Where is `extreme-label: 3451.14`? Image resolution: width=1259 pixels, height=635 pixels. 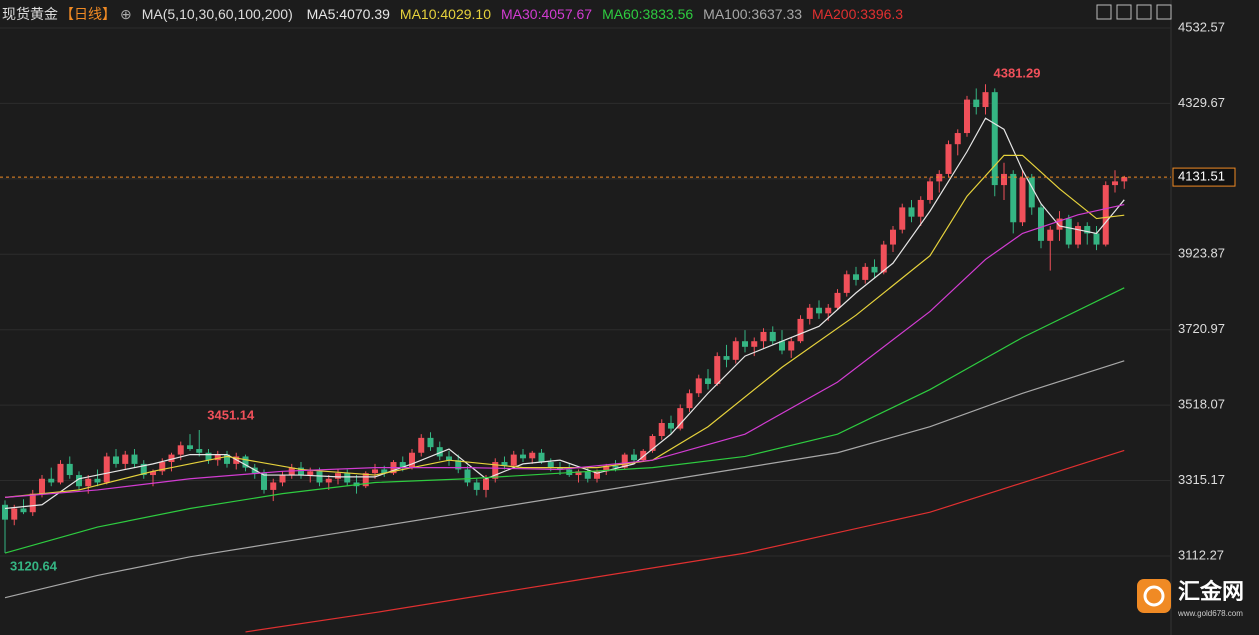
extreme-label: 3451.14 is located at coordinates (231, 414).